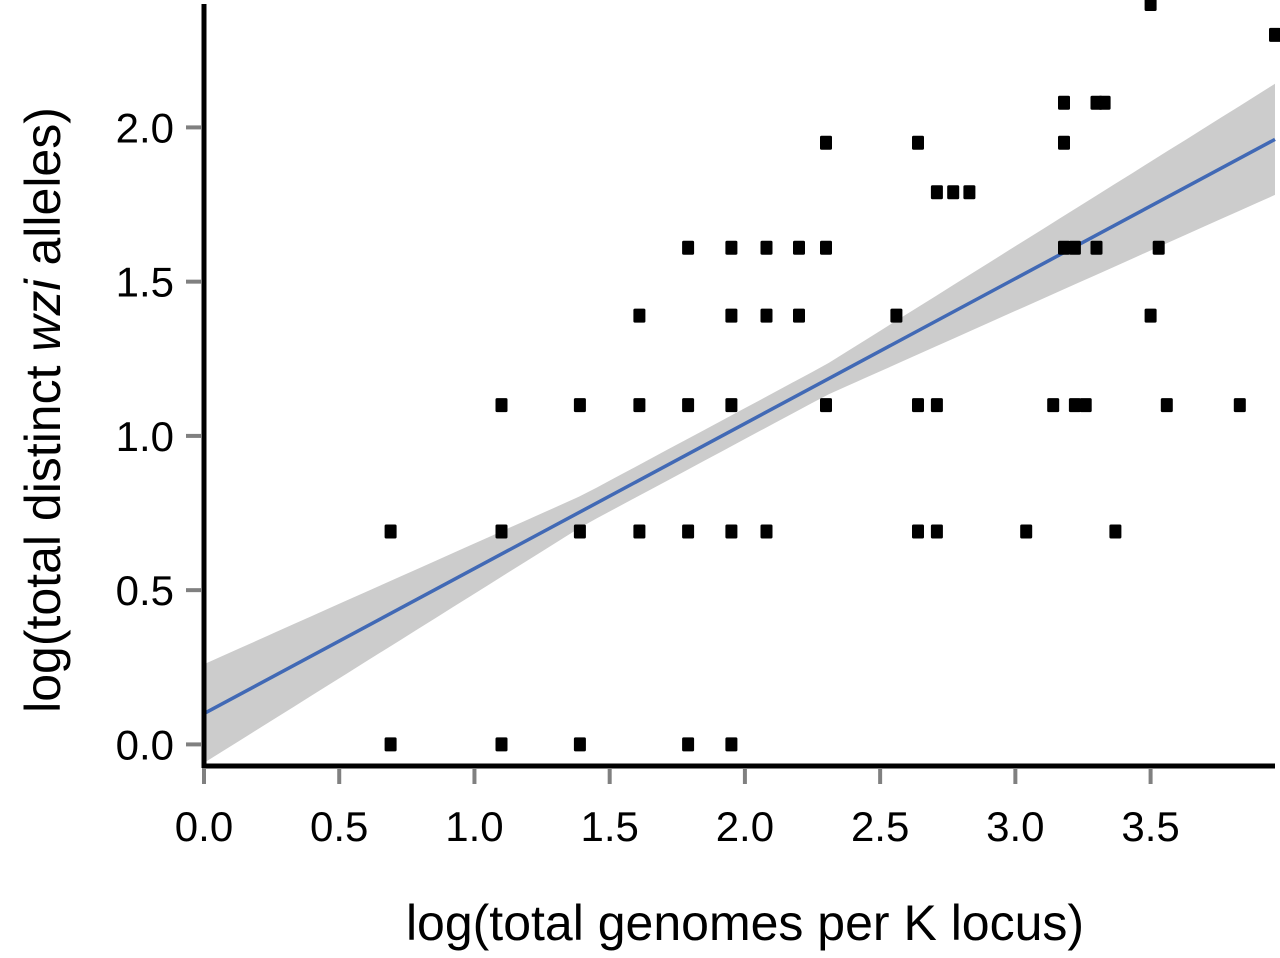 Image resolution: width=1280 pixels, height=958 pixels. I want to click on x-tick-label: 1.0, so click(474, 826).